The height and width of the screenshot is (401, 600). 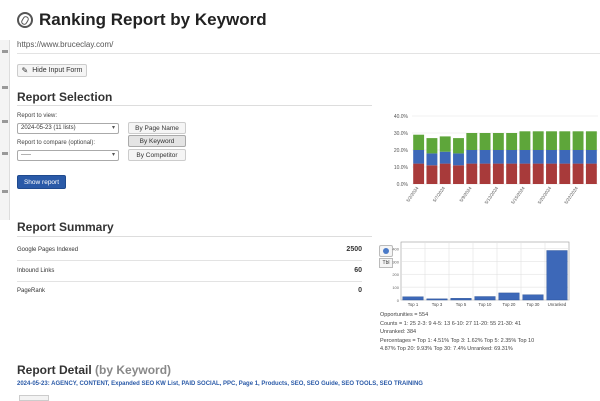 I want to click on y-tick-label: 400, so click(x=395, y=248).